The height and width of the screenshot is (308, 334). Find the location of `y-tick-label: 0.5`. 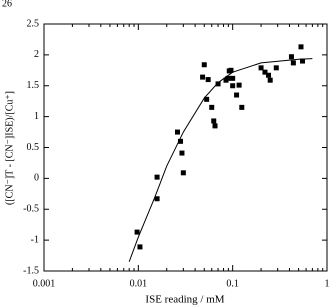

y-tick-label: 0.5 is located at coordinates (33, 147).